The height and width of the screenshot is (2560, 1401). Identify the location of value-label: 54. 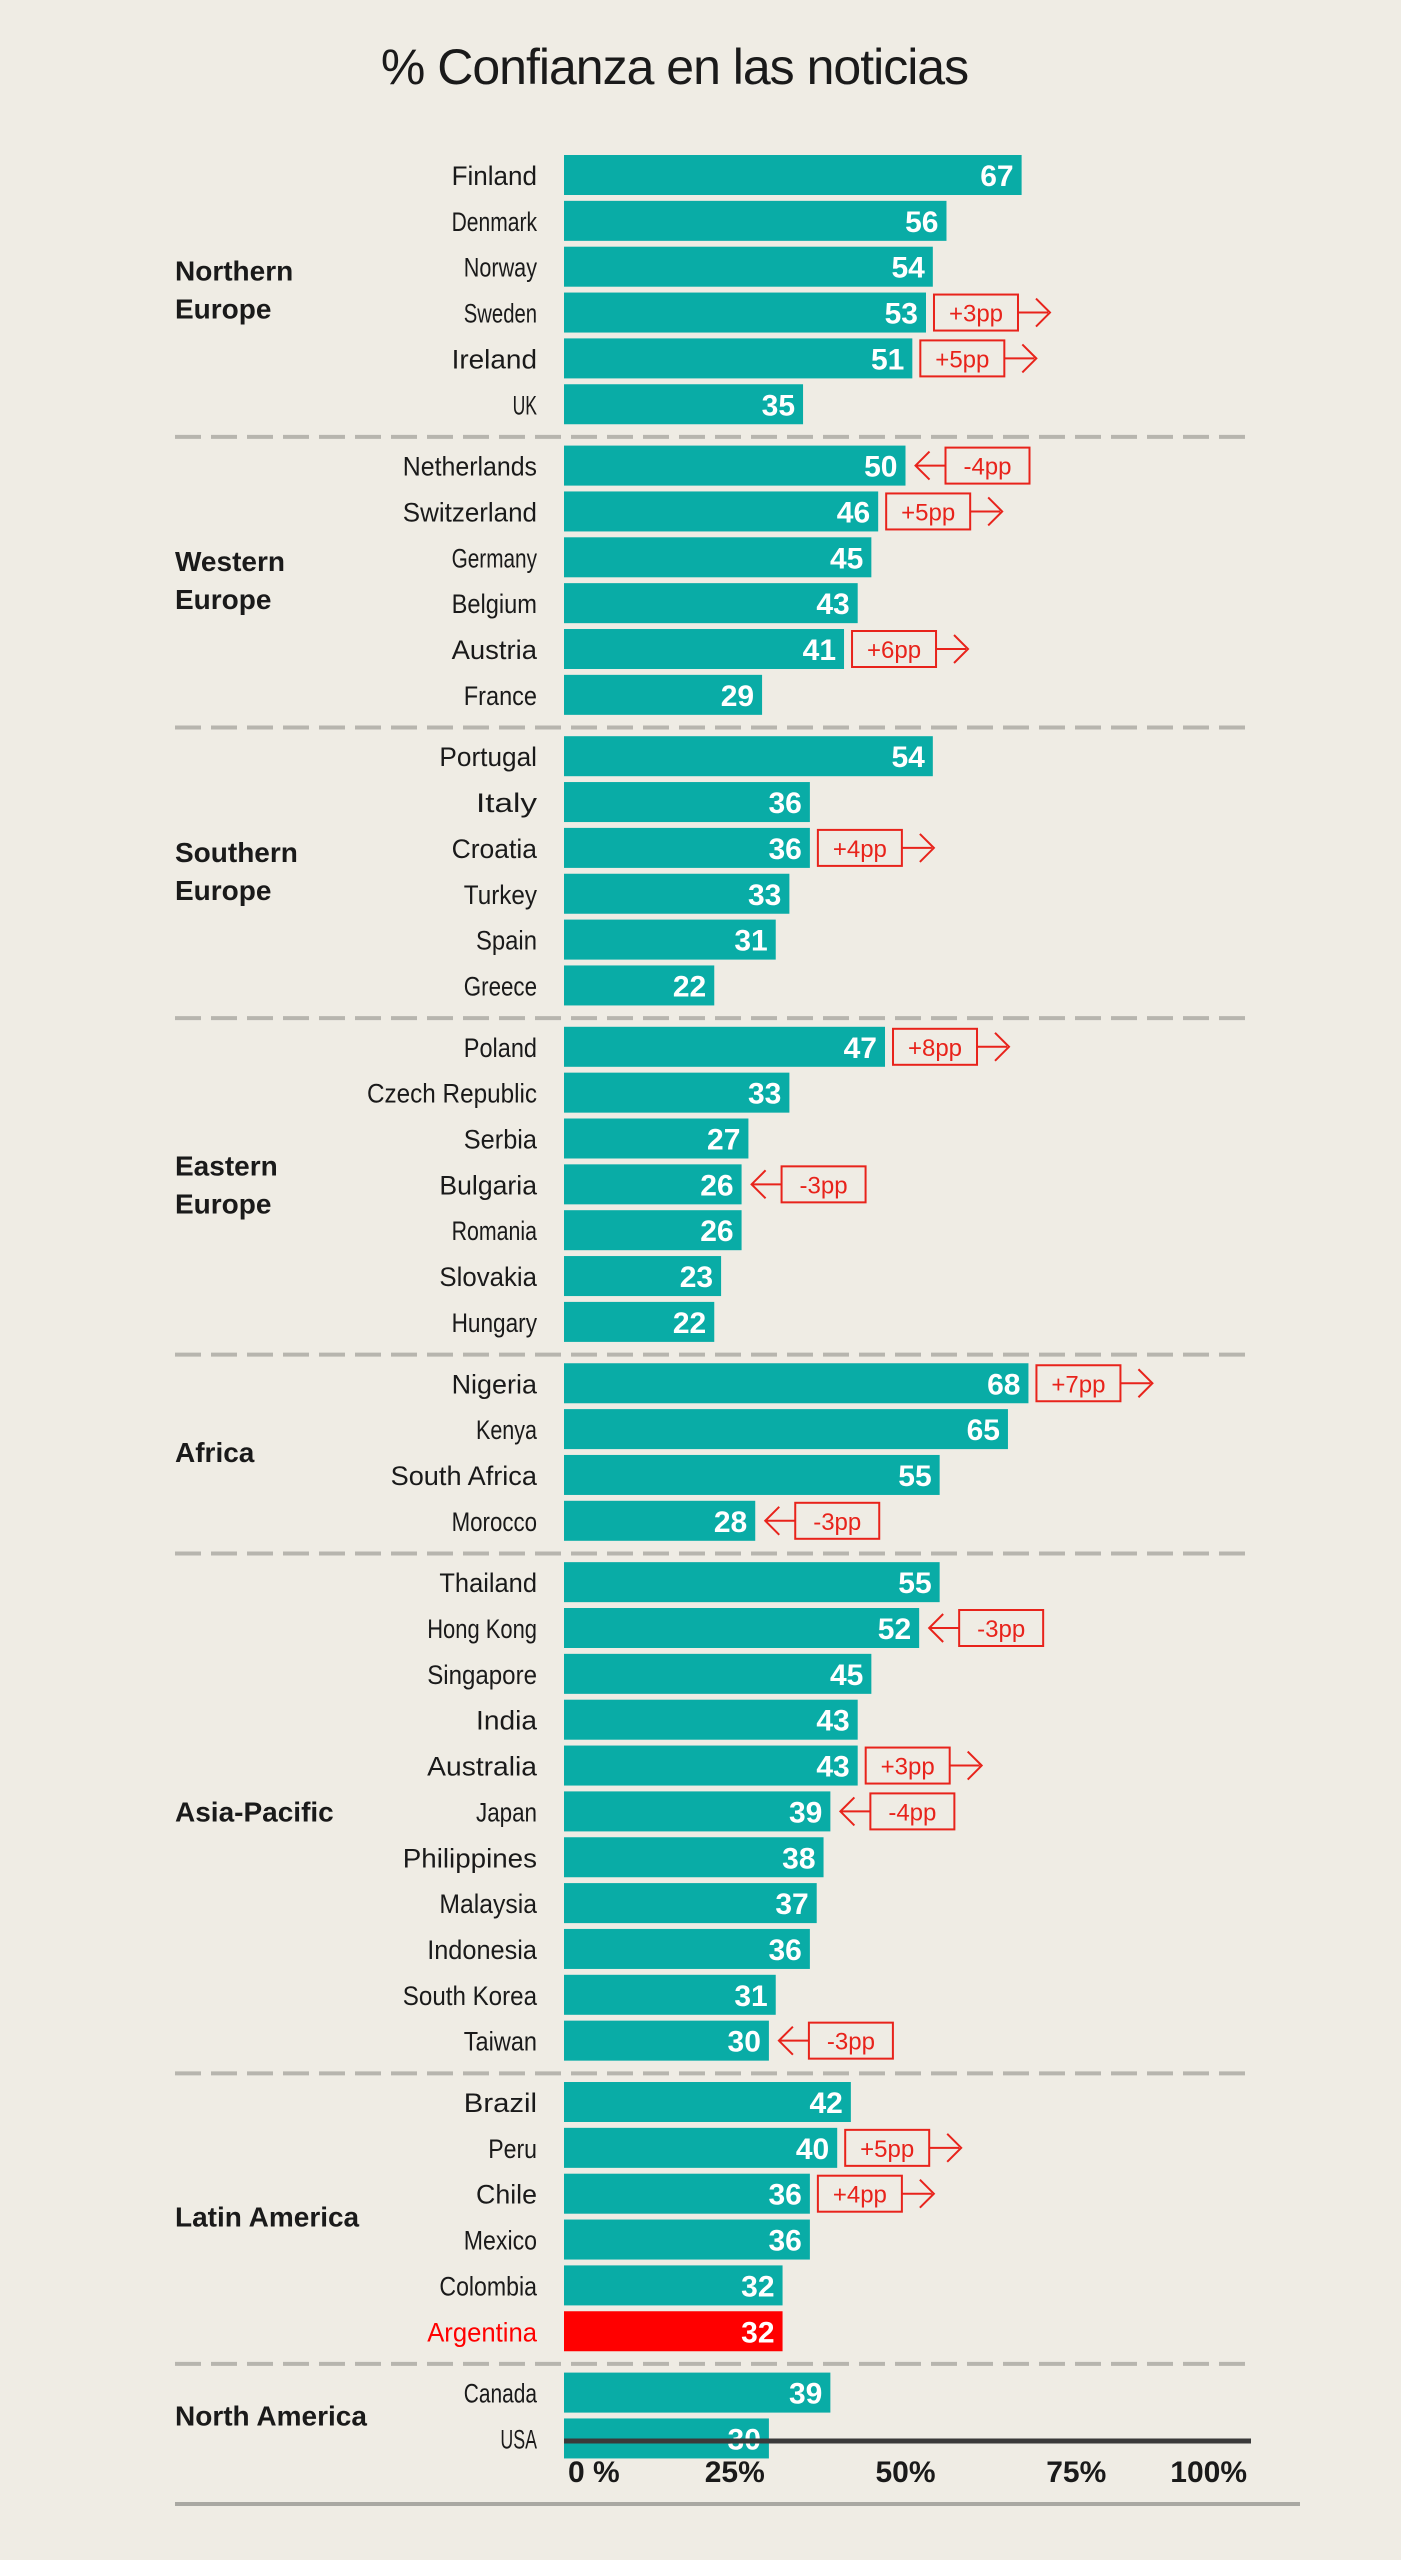
(908, 757).